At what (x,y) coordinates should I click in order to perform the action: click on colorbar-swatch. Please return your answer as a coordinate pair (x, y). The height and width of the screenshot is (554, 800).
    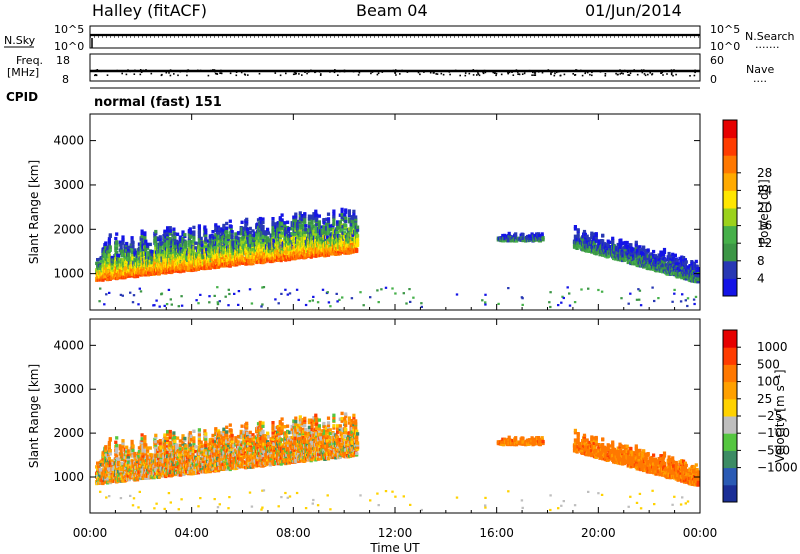
    Looking at the image, I should click on (730, 164).